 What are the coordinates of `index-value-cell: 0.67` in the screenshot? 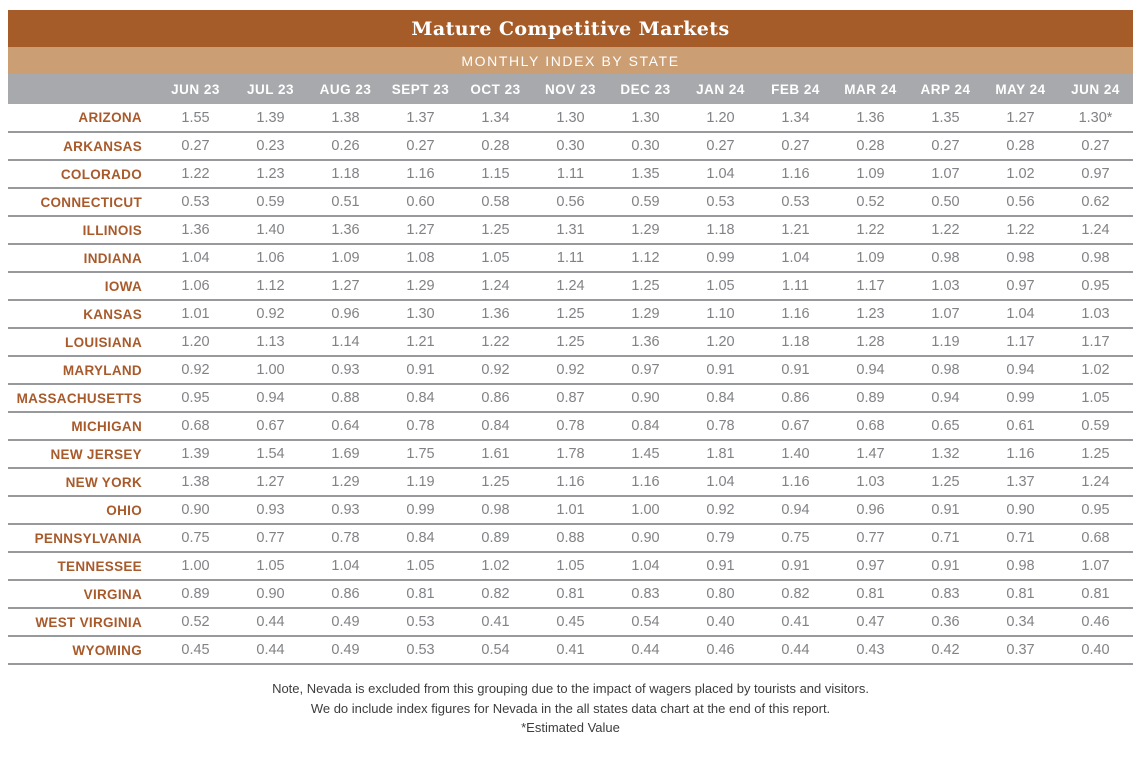 It's located at (795, 426).